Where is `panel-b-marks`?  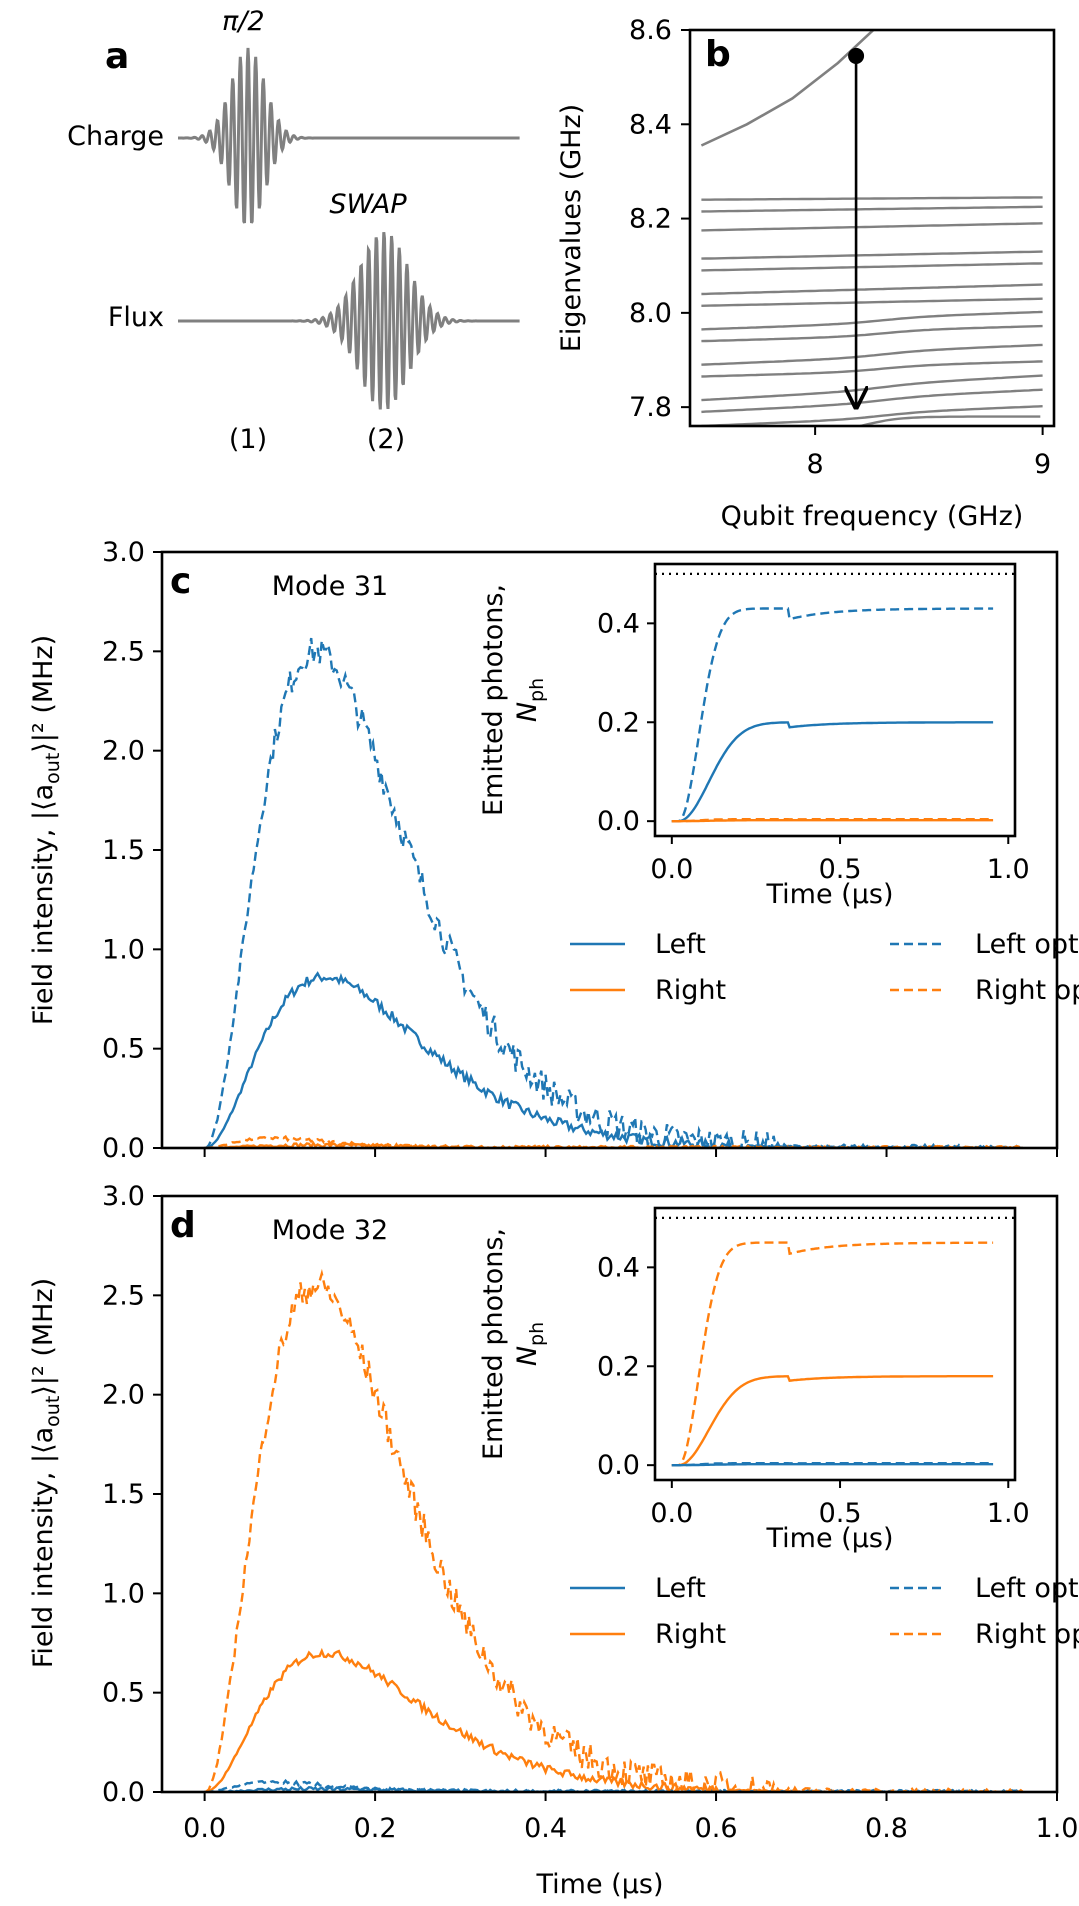
panel-b-marks is located at coordinates (856, 227).